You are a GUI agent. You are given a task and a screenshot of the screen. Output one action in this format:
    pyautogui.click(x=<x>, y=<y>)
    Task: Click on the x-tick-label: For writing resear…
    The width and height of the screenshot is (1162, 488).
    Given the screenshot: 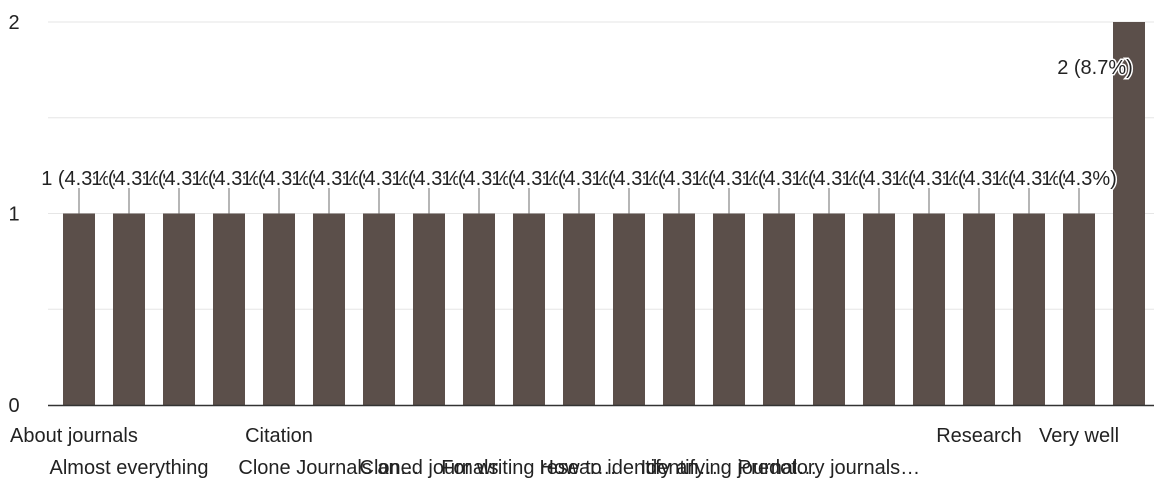 What is the action you would take?
    pyautogui.click(x=529, y=468)
    